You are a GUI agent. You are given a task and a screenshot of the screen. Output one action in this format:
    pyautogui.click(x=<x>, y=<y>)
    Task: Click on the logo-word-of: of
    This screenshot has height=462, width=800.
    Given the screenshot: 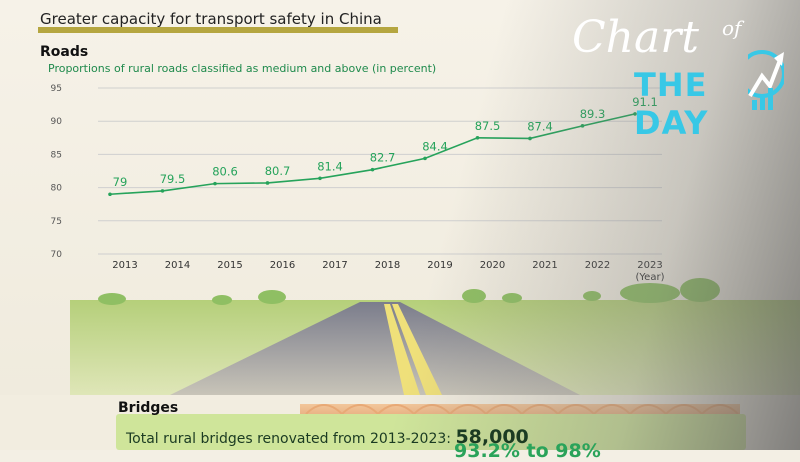 What is the action you would take?
    pyautogui.click(x=732, y=28)
    